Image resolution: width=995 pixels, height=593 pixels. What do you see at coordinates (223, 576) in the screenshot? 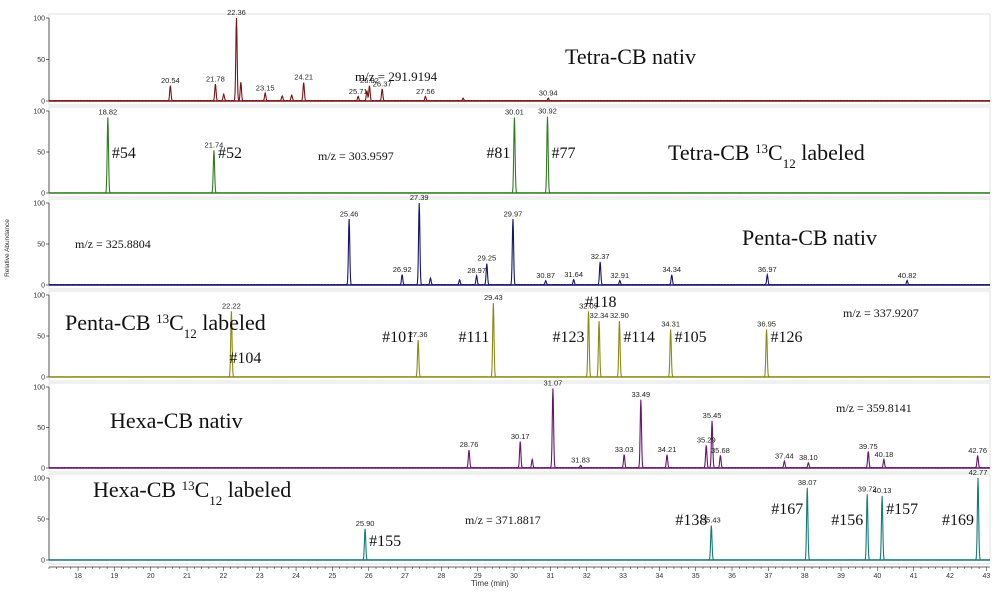
I see `x-tick-label: 22` at bounding box center [223, 576].